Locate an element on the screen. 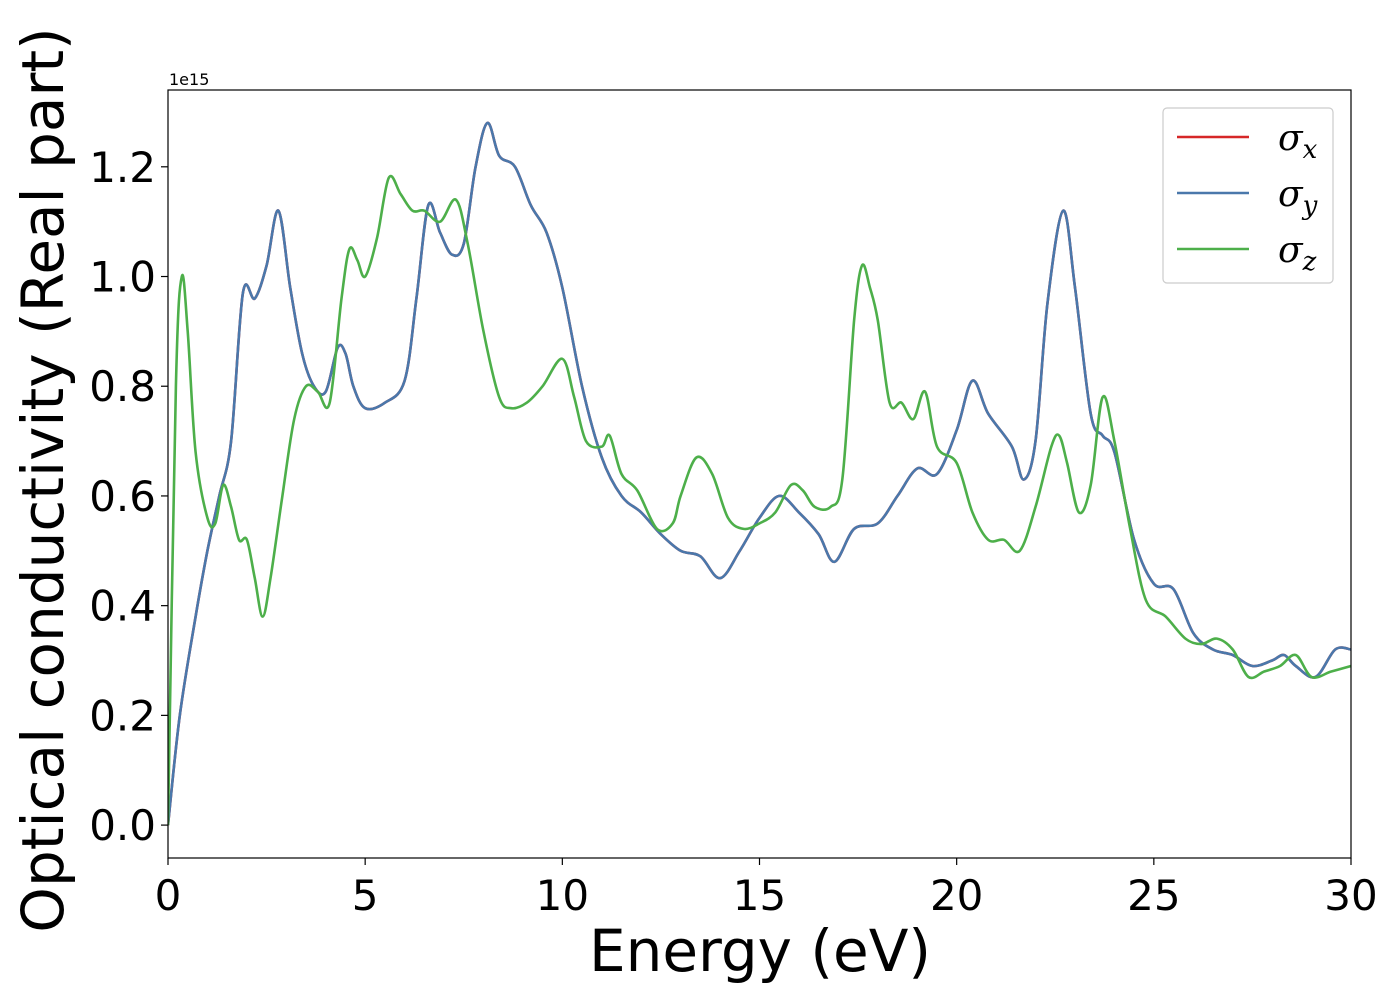 This screenshot has width=1400, height=1000. y-tick-label: 0.8 is located at coordinates (122, 386).